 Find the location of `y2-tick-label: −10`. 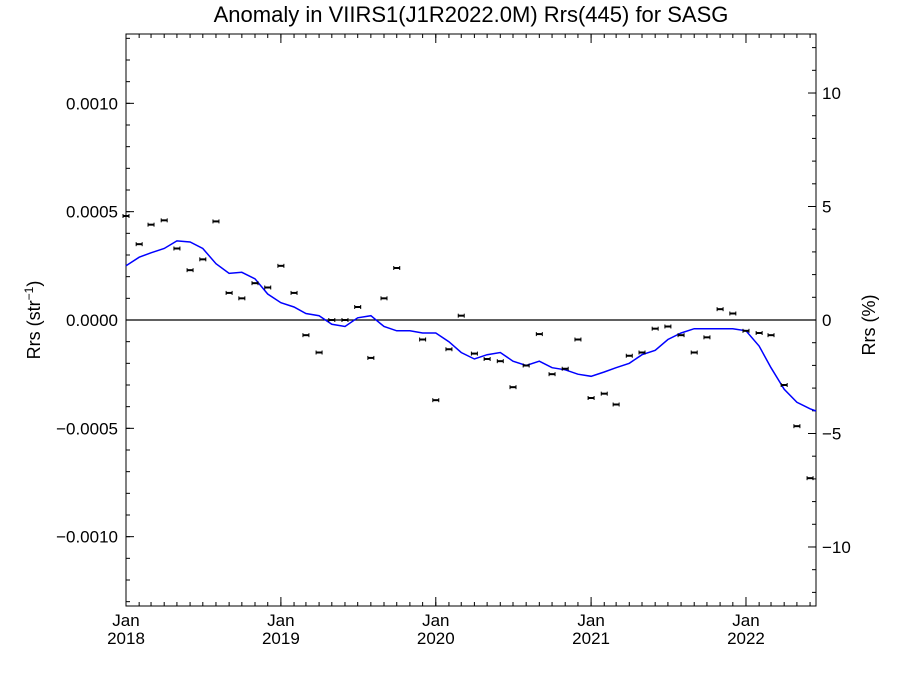

y2-tick-label: −10 is located at coordinates (836, 547).